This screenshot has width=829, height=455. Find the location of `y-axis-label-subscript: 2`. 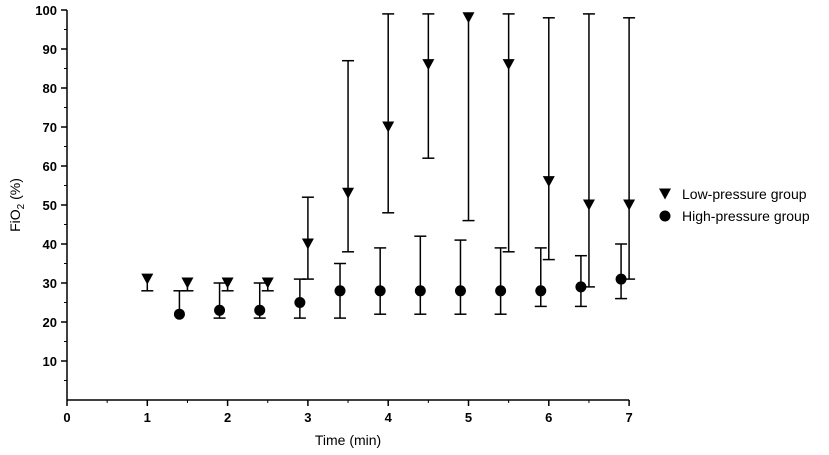

y-axis-label-subscript: 2 is located at coordinates (21, 206).